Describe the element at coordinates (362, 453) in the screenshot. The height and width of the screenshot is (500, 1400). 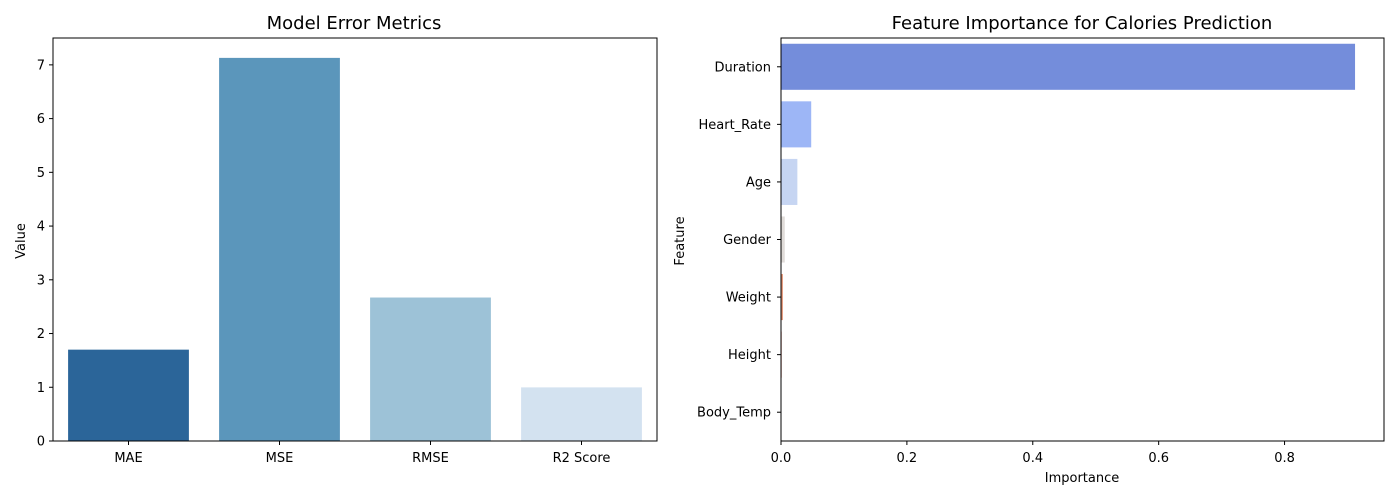
I see `chart1-x-ticks: MAE MSE RMSE R2 Score` at that location.